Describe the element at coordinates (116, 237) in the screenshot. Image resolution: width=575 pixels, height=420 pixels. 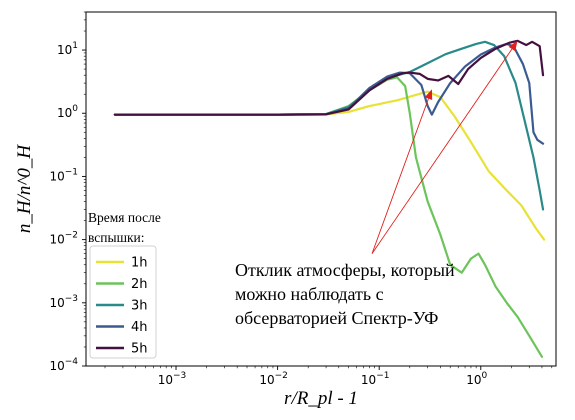
I see `legend-title-line-2: вспышки:` at that location.